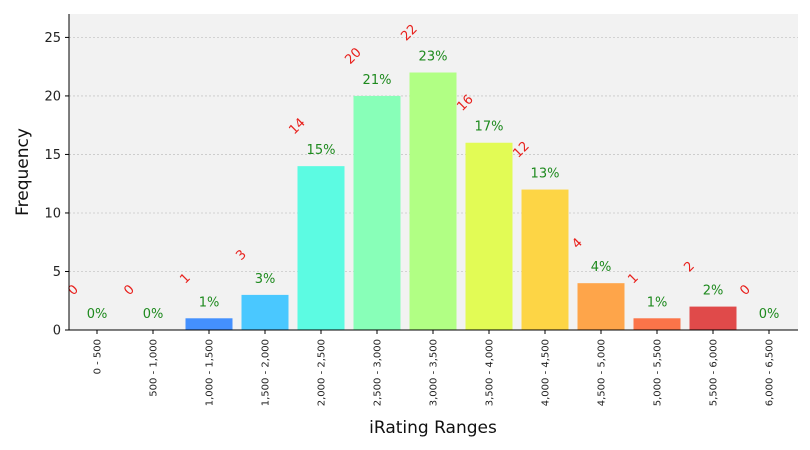 Image resolution: width=810 pixels, height=450 pixels. Describe the element at coordinates (57, 272) in the screenshot. I see `y-tick-label: 5` at that location.